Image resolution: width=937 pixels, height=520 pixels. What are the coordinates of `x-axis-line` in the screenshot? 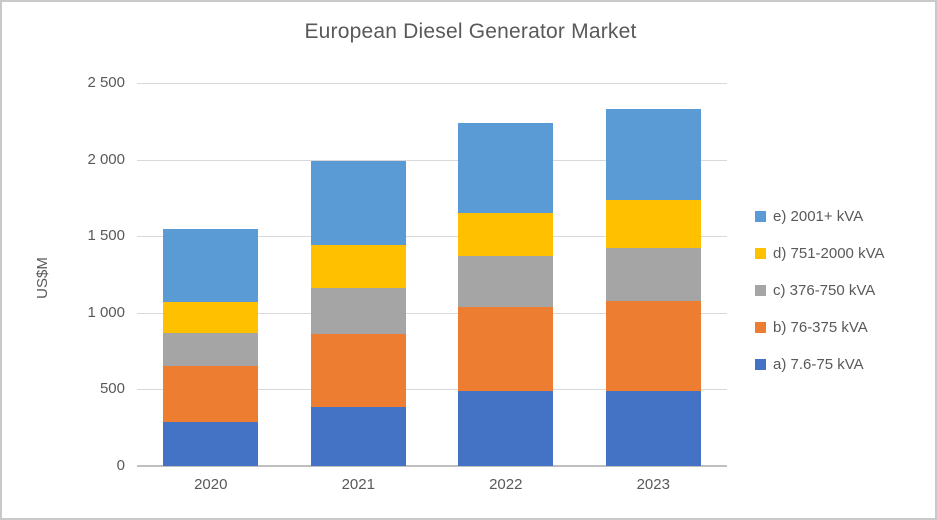 It's located at (432, 466).